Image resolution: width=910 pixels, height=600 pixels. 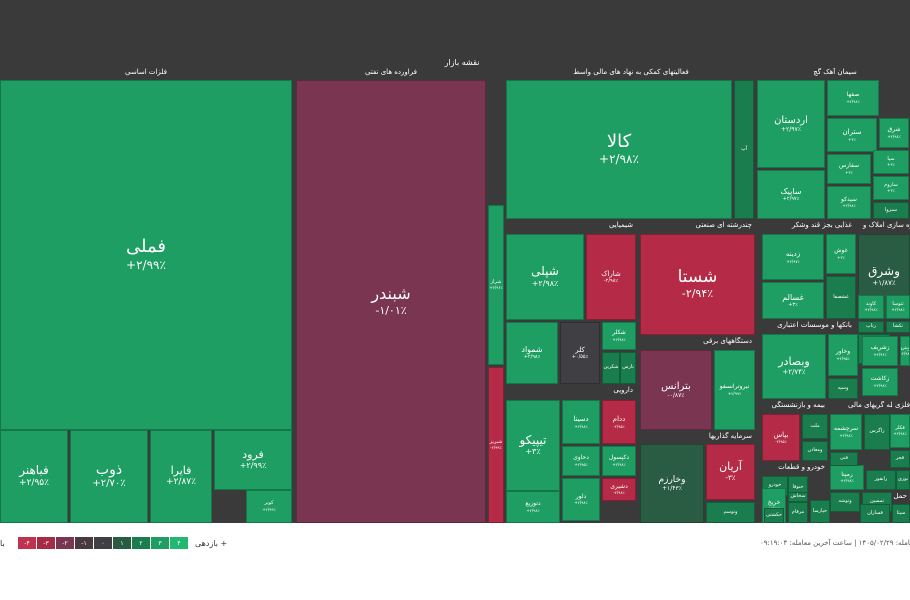 What do you see at coordinates (730, 477) in the screenshot?
I see `tile-change: -۳٪` at bounding box center [730, 477].